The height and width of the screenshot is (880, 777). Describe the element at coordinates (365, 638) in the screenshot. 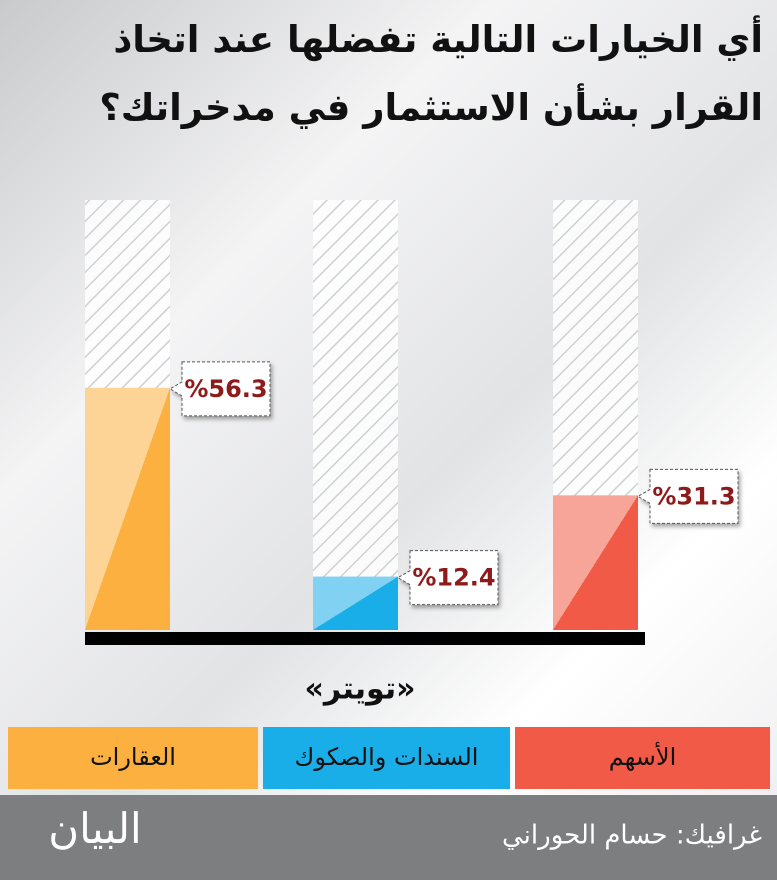

I see `baseline` at that location.